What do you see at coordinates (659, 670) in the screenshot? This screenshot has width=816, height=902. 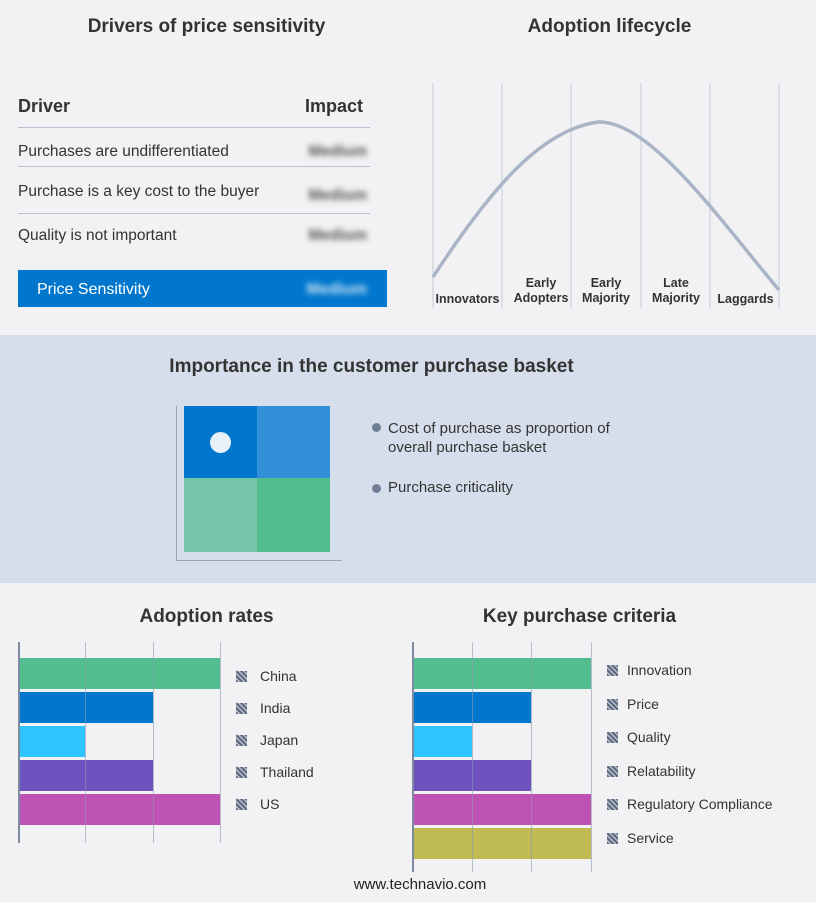 I see `legend-label: Innovation` at bounding box center [659, 670].